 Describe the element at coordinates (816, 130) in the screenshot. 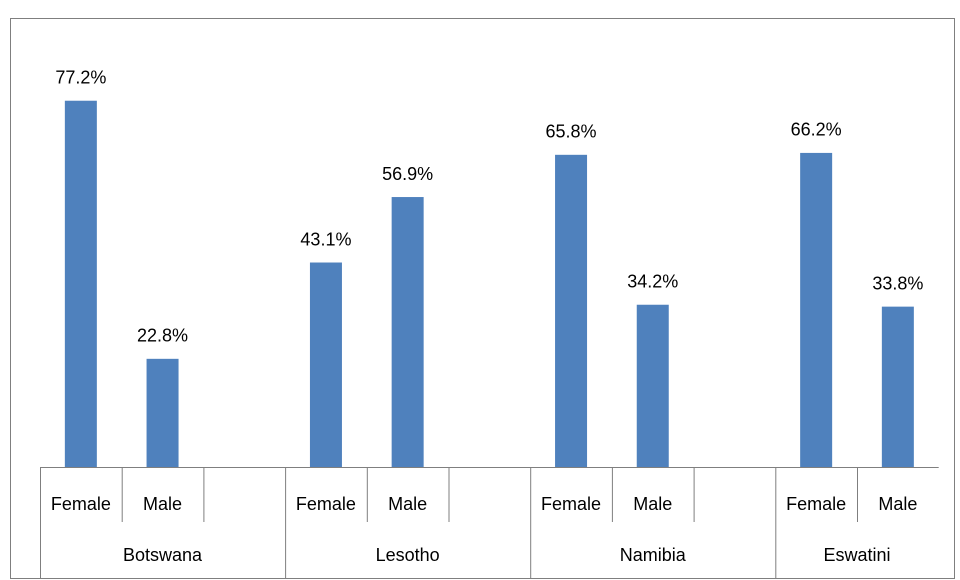

I see `data-label: 66.2%` at that location.